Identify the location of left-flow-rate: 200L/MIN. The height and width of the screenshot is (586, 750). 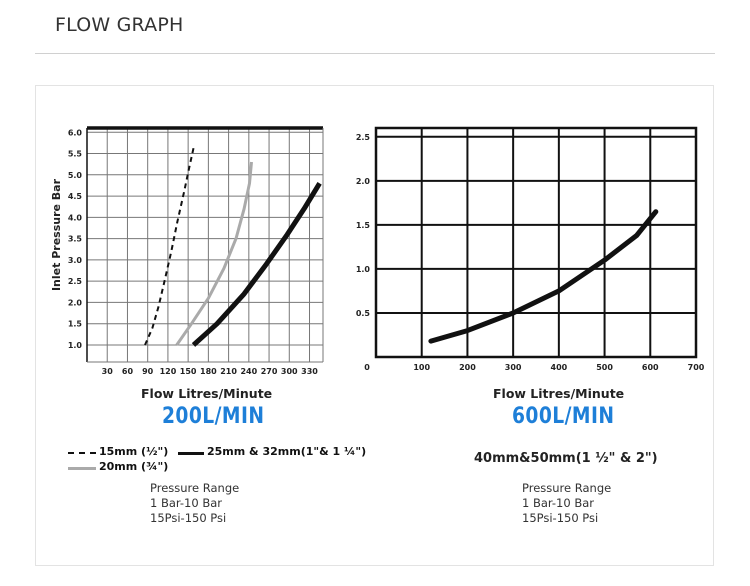
(213, 416).